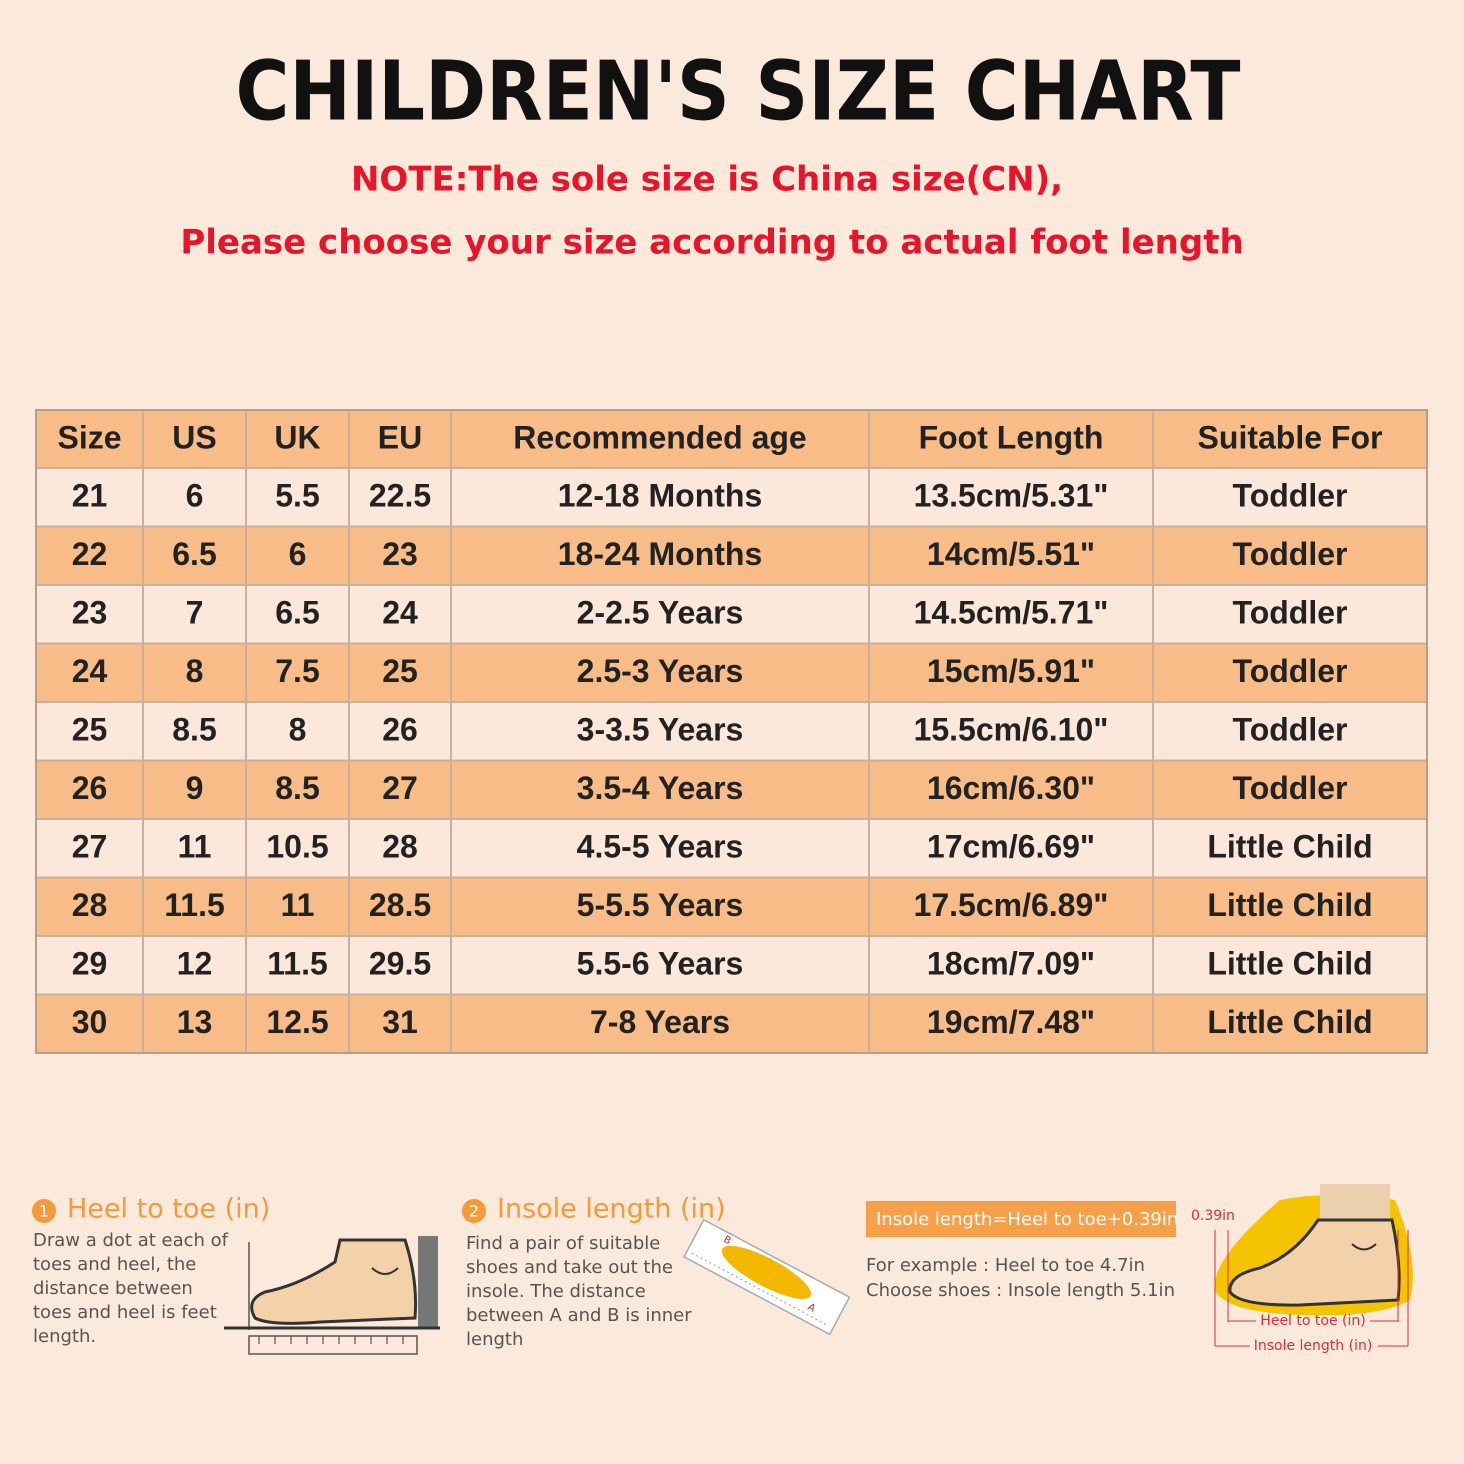  What do you see at coordinates (298, 905) in the screenshot?
I see `table-cell: 11` at bounding box center [298, 905].